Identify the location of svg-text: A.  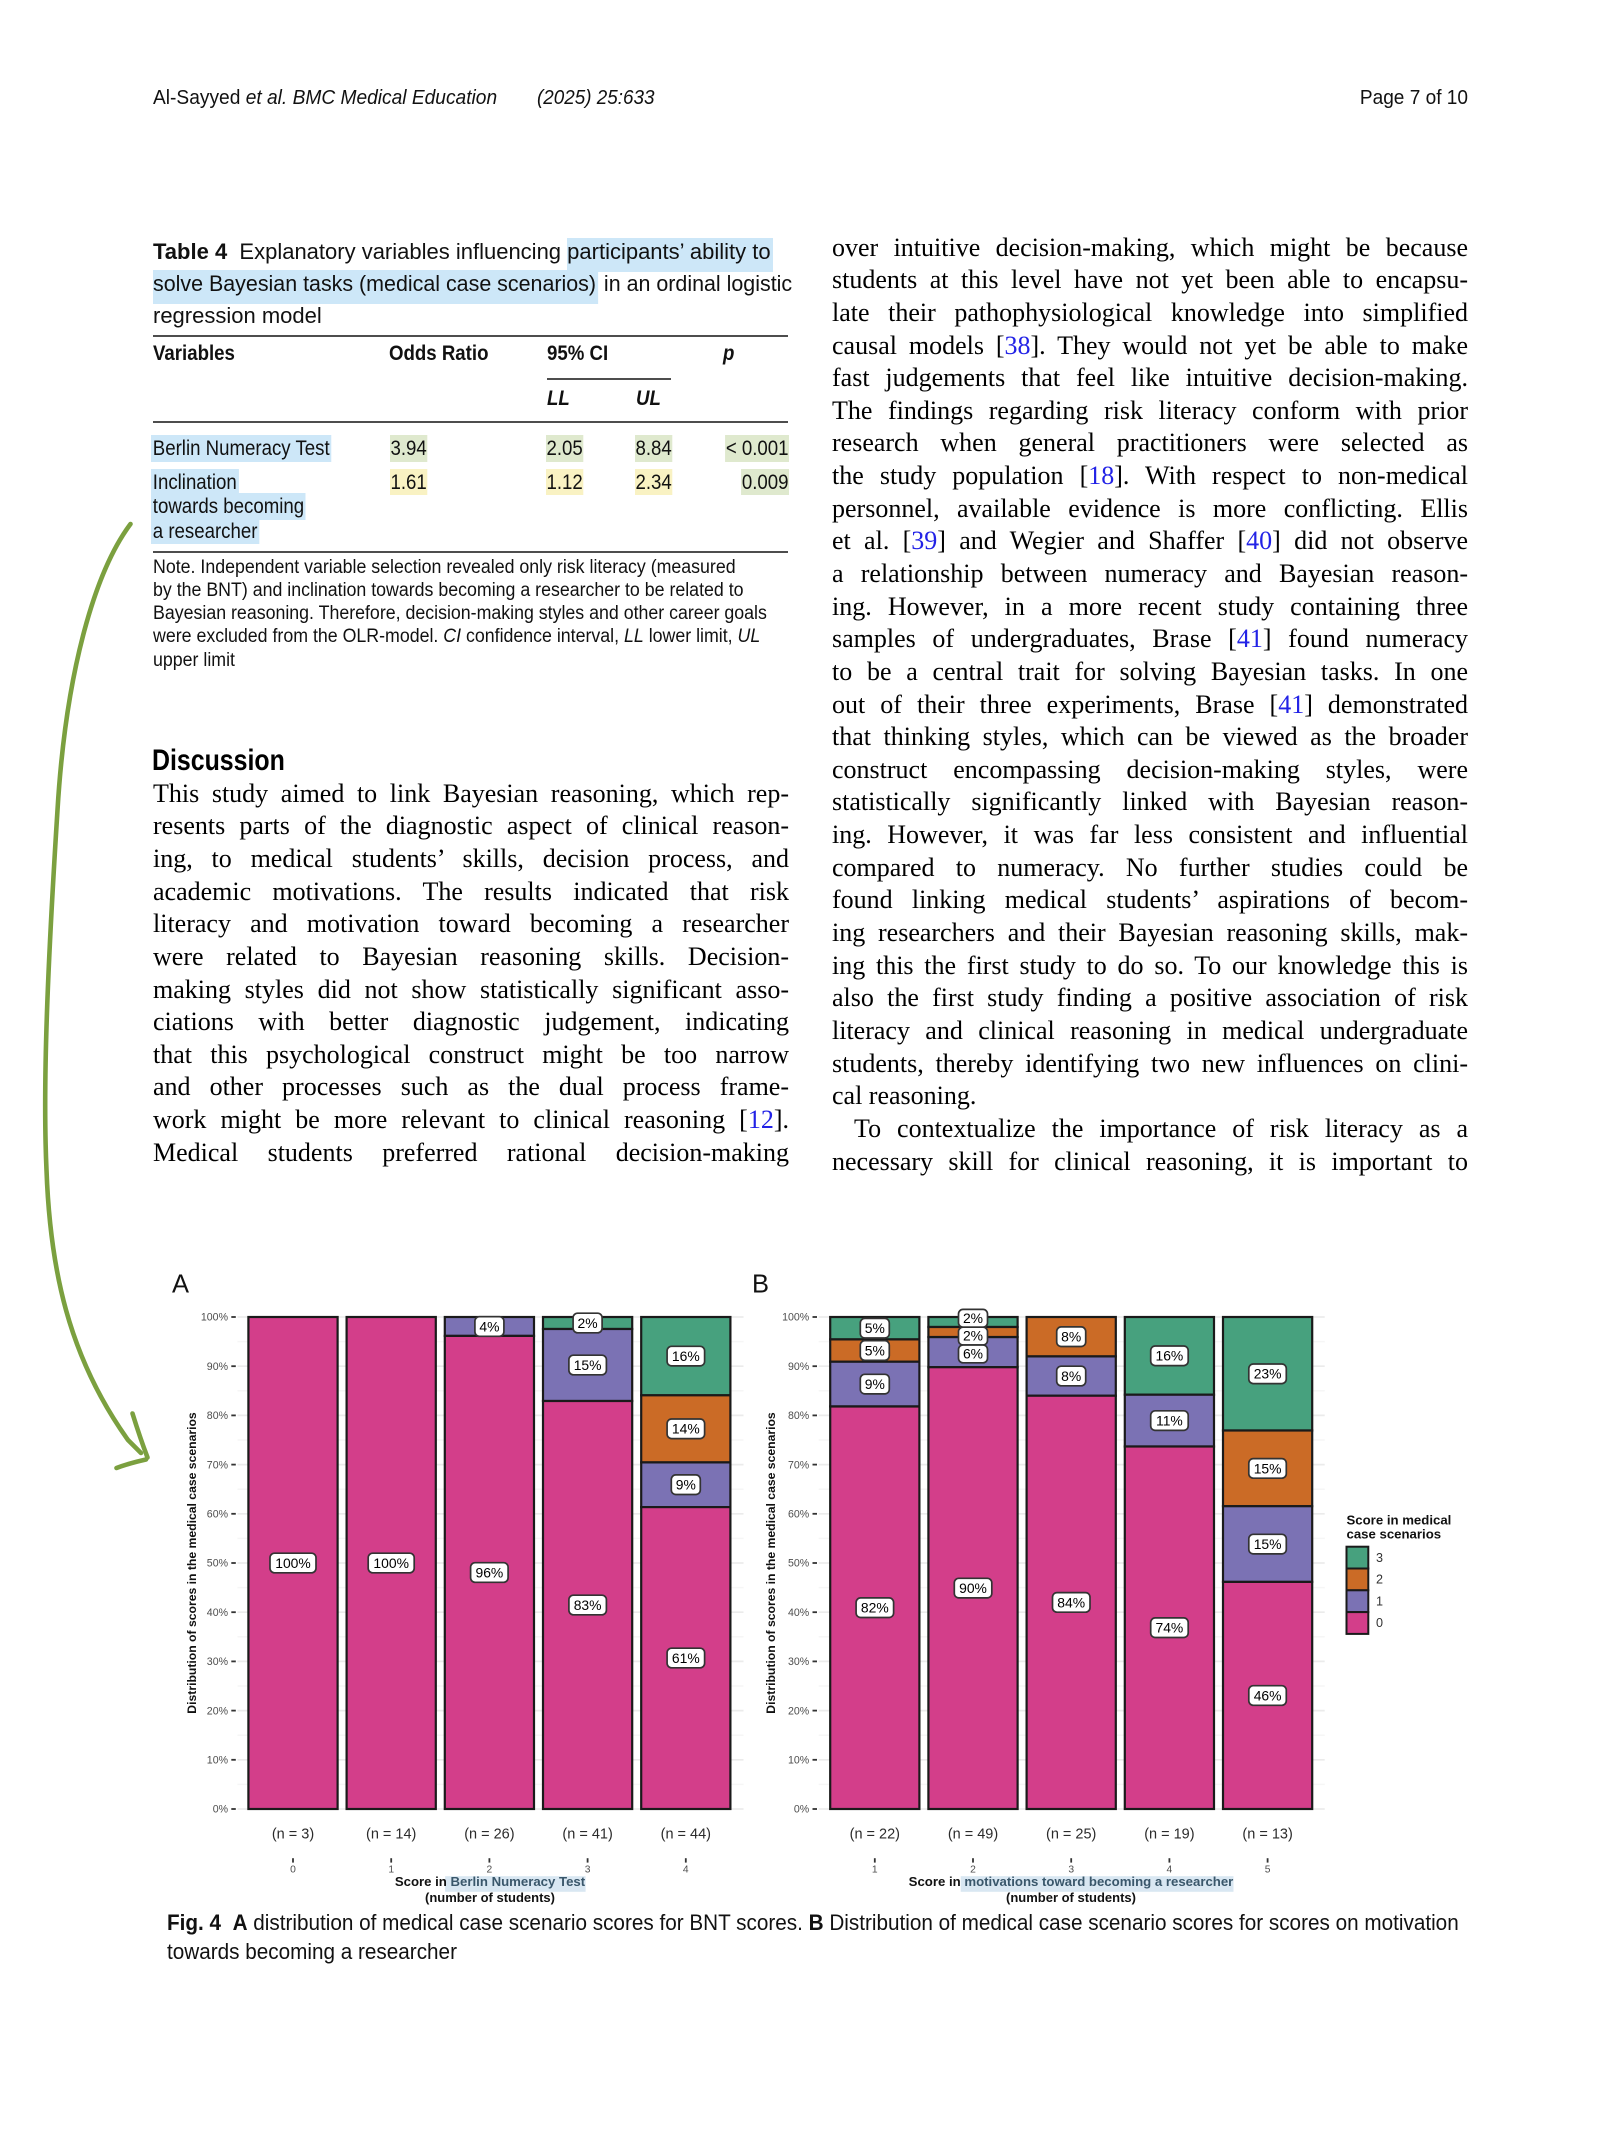
(180, 1285).